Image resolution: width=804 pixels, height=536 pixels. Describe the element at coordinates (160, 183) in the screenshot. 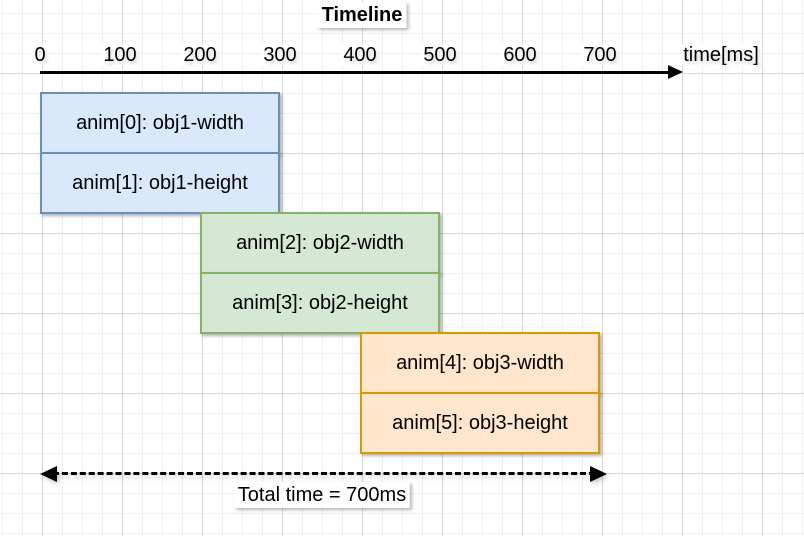

I see `timeline-bar-obj1-1: anim[1]: obj1-height` at that location.